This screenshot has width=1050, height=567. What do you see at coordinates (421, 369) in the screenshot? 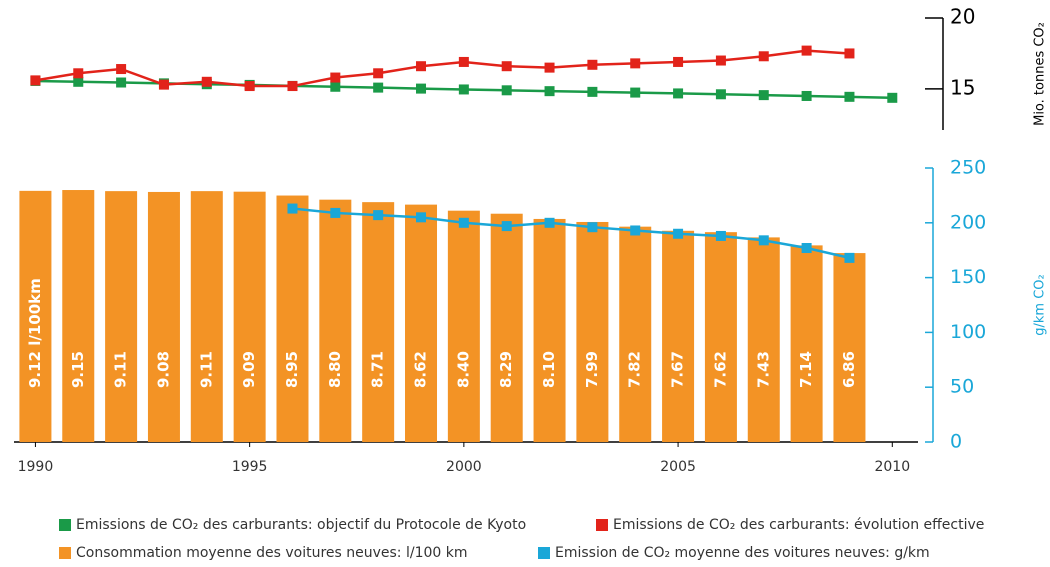
I see `bar-label: 8.62` at bounding box center [421, 369].